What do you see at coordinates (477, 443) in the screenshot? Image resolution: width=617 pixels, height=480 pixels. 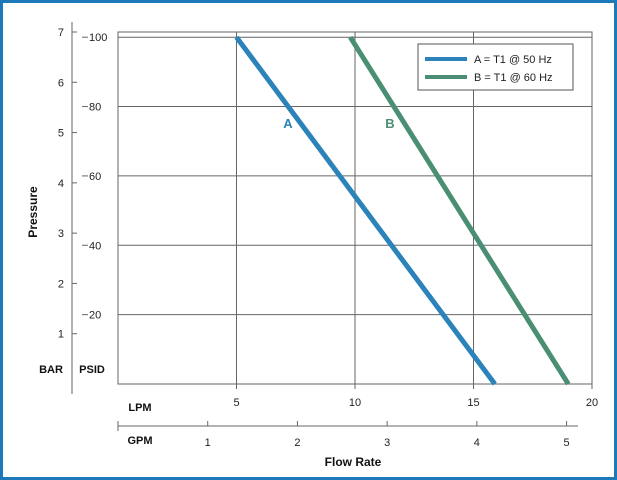 I see `gpm-tick-label: 4` at bounding box center [477, 443].